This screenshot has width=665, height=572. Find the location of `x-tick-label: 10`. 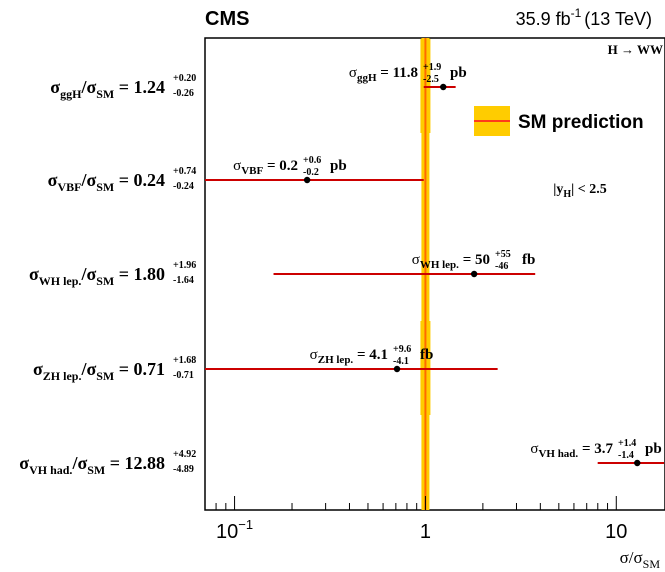

x-tick-label: 10 is located at coordinates (616, 532).